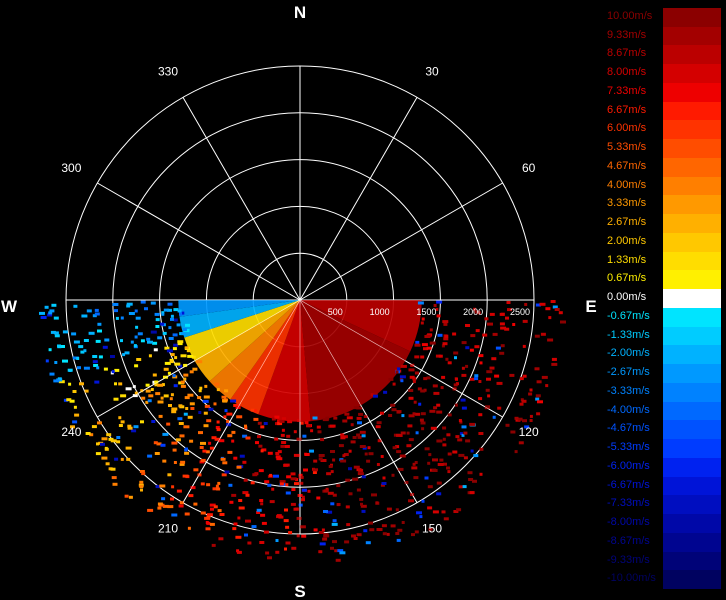 Image resolution: width=726 pixels, height=600 pixels. Describe the element at coordinates (628, 353) in the screenshot. I see `colorbar-label: -2.00m/s` at that location.